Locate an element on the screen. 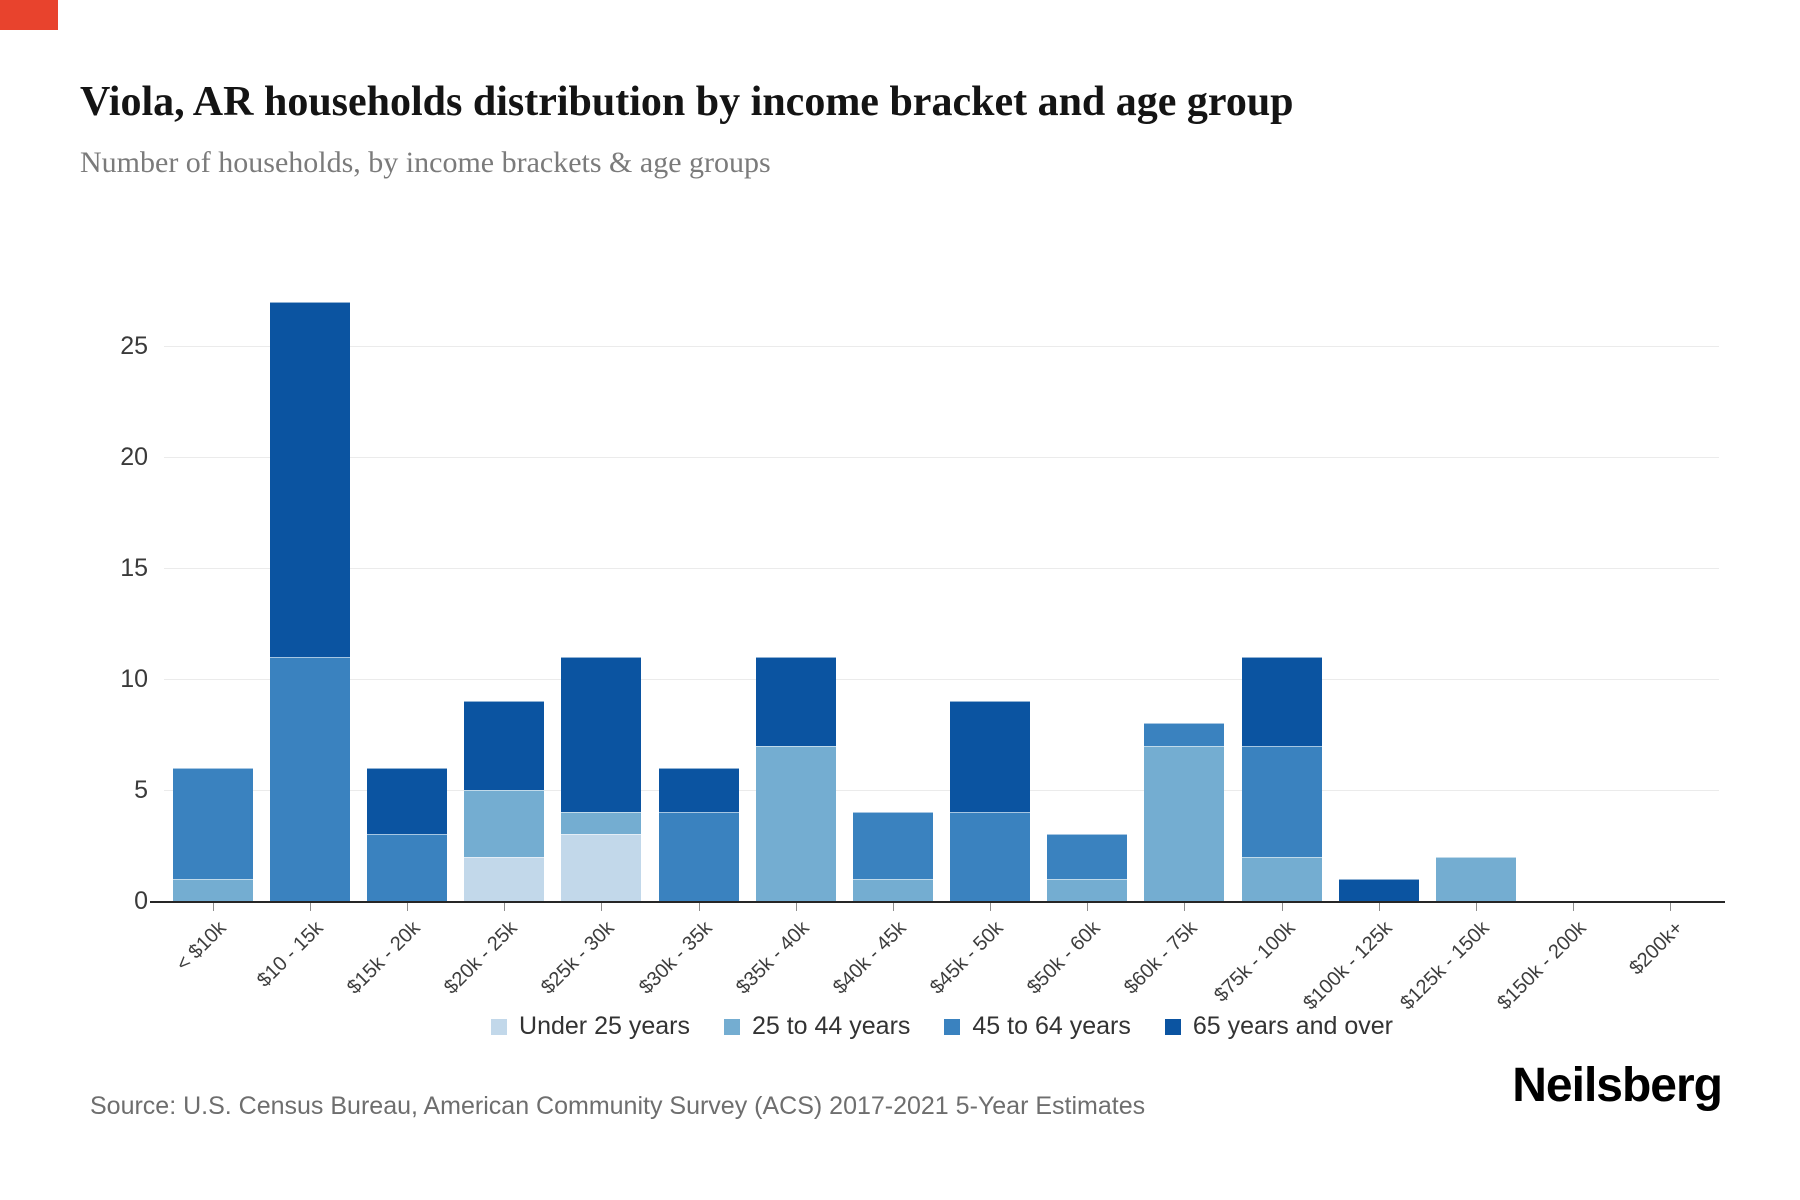 This screenshot has height=1200, width=1800. x-tick-$60k - 75k is located at coordinates (1185, 907).